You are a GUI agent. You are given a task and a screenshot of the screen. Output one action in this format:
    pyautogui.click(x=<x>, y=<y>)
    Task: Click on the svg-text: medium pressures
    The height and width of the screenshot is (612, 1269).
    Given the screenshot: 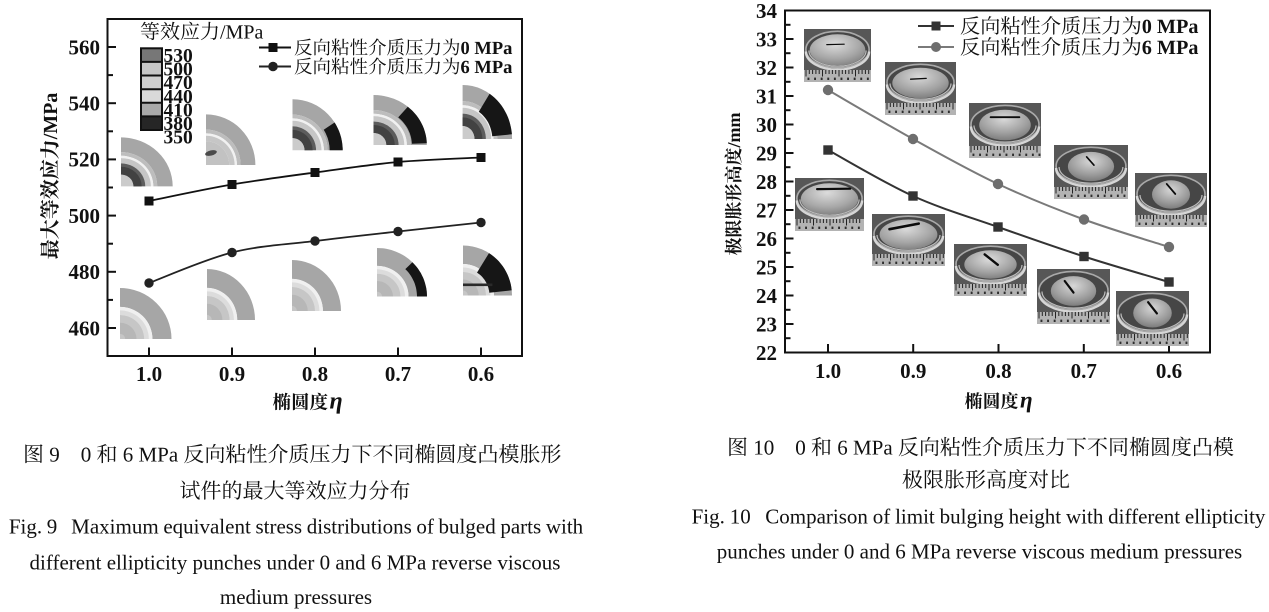 What is the action you would take?
    pyautogui.click(x=296, y=597)
    